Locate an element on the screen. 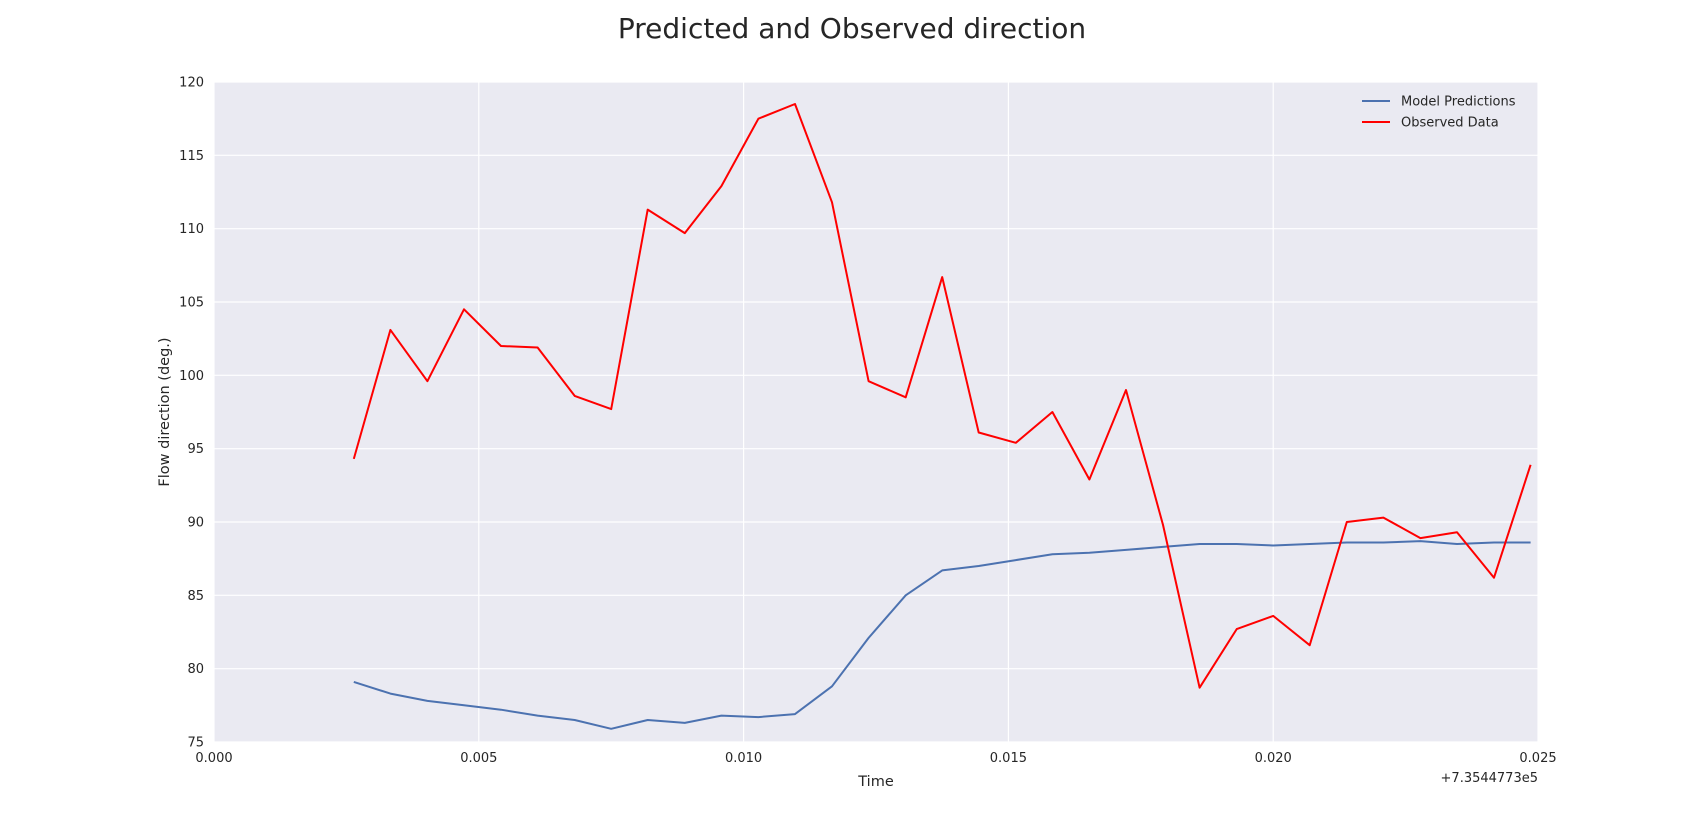 The image size is (1705, 823). x-tick-label: 0.025 is located at coordinates (1537, 758).